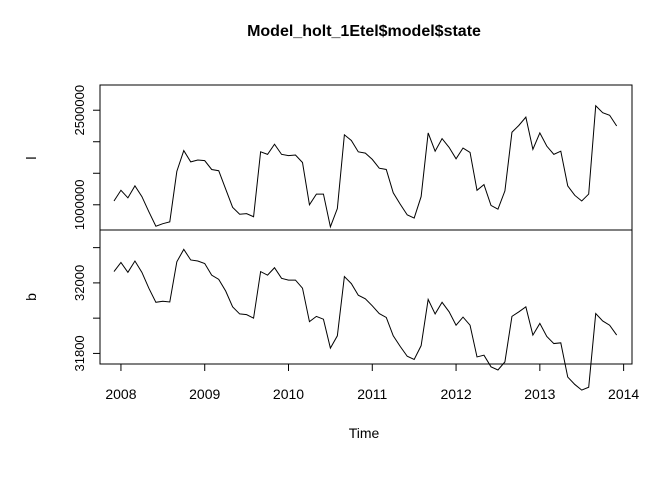 The image size is (672, 480). What do you see at coordinates (79, 353) in the screenshot?
I see `y-tick-label-b: 31800` at bounding box center [79, 353].